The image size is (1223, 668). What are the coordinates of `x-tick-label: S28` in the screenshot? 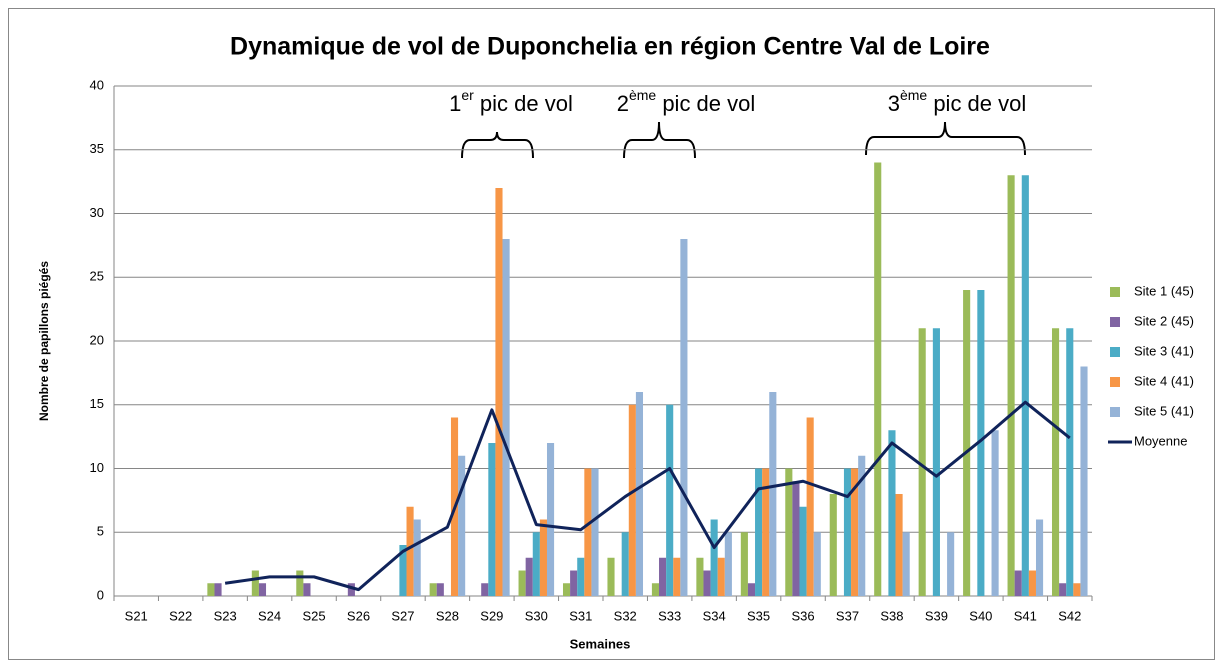 It's located at (447, 615).